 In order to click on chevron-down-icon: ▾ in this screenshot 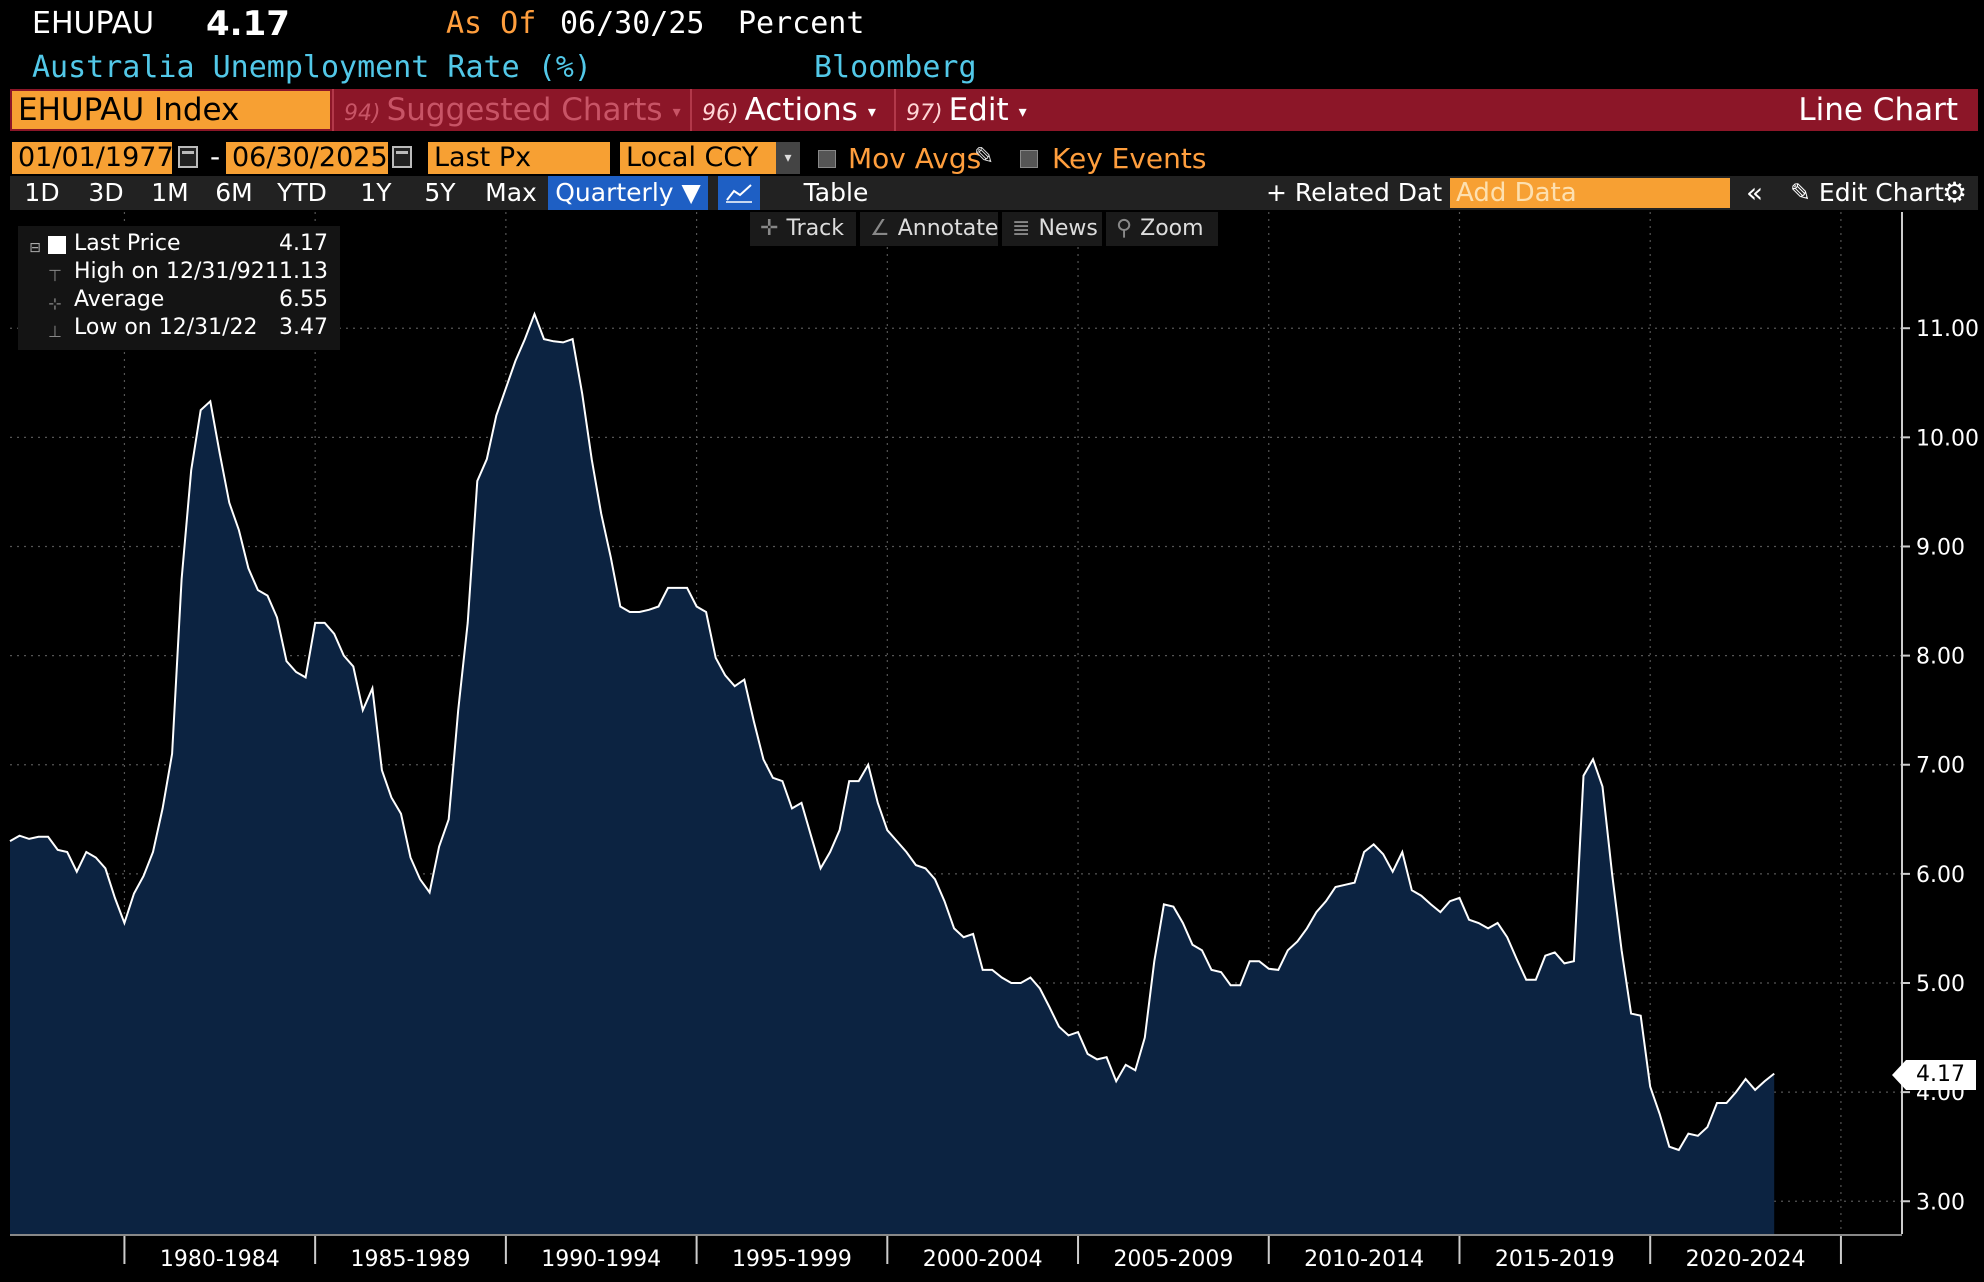, I will do `click(788, 158)`.